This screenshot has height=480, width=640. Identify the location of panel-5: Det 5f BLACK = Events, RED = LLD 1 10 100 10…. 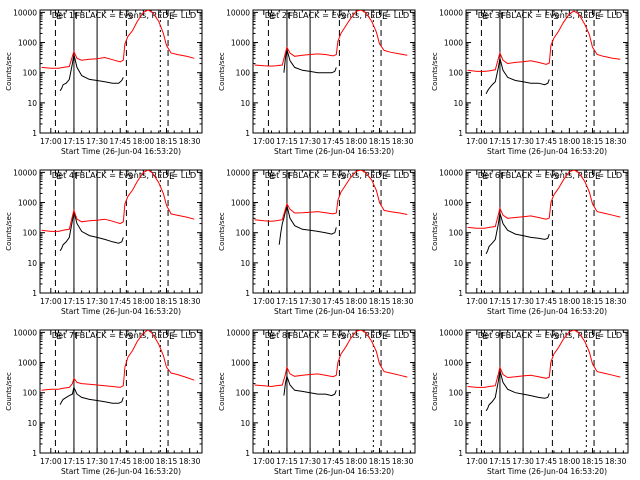
(317, 242).